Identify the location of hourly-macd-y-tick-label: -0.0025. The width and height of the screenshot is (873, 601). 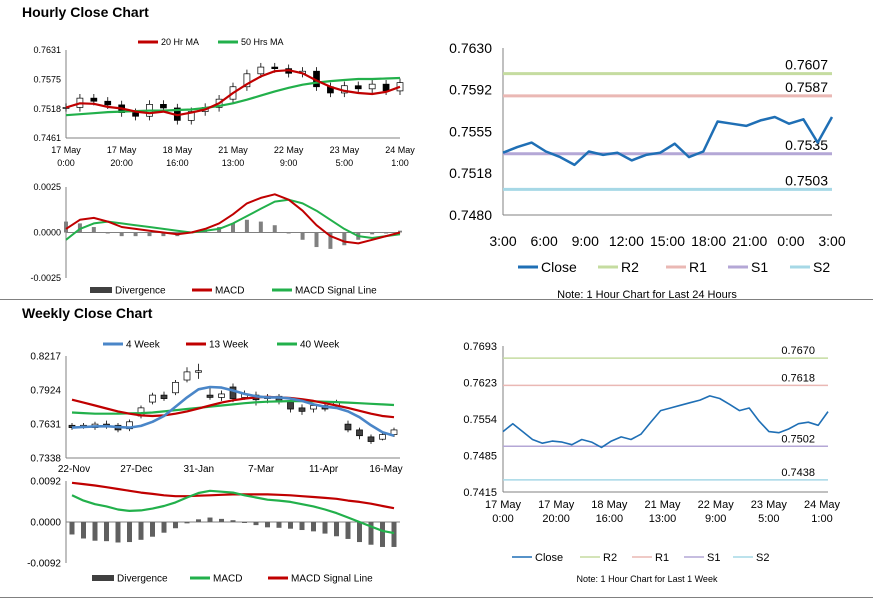
(45, 278).